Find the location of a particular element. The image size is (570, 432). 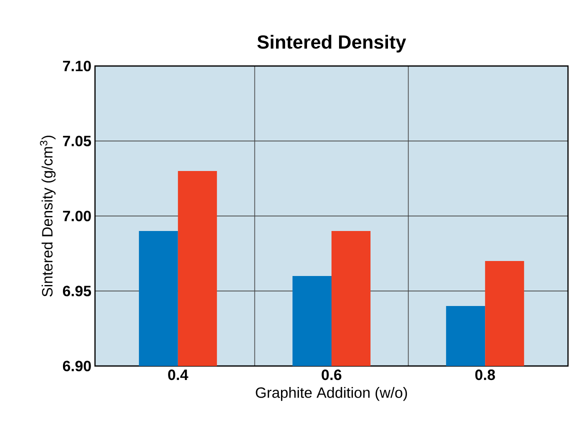

y-axis-title: Sintered Density (g/cm$^{3}$) is located at coordinates (48, 216).